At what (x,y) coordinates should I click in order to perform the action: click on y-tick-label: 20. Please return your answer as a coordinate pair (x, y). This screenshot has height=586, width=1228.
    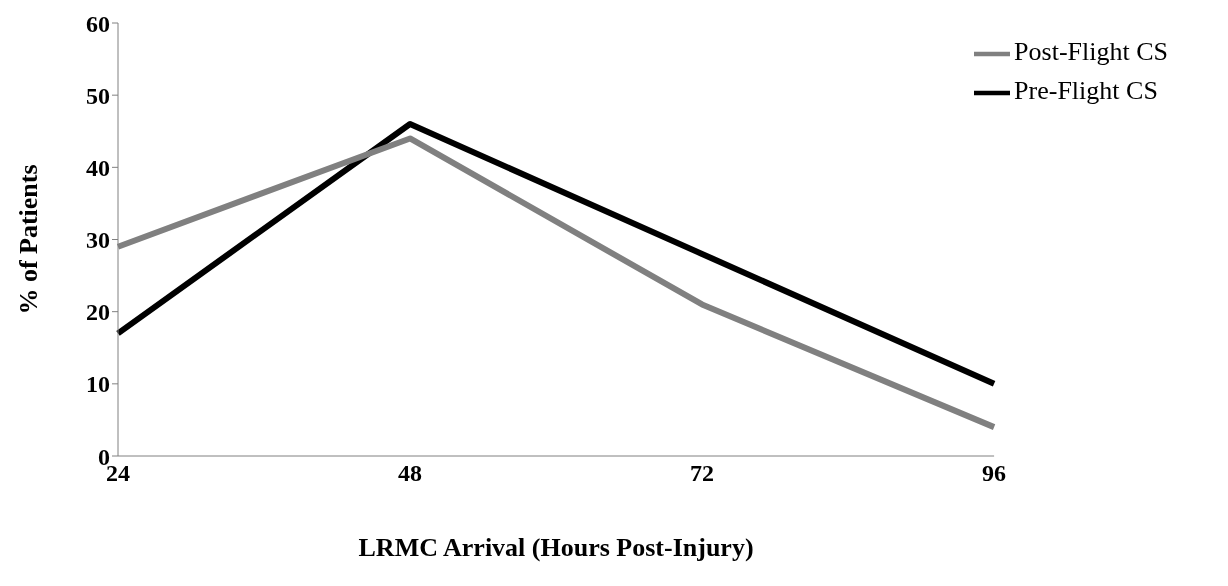
    Looking at the image, I should click on (98, 312).